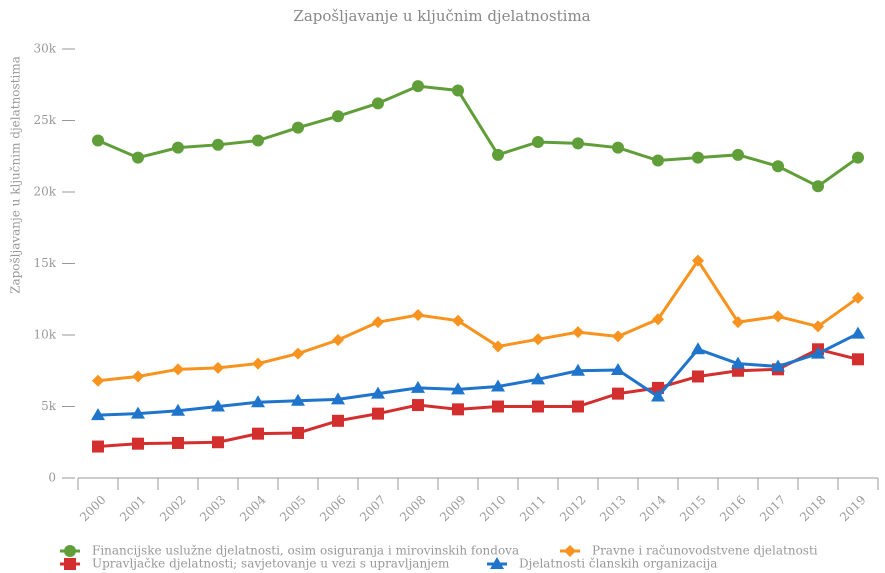 The height and width of the screenshot is (573, 885). What do you see at coordinates (332, 508) in the screenshot?
I see `x-tick-label: 2006` at bounding box center [332, 508].